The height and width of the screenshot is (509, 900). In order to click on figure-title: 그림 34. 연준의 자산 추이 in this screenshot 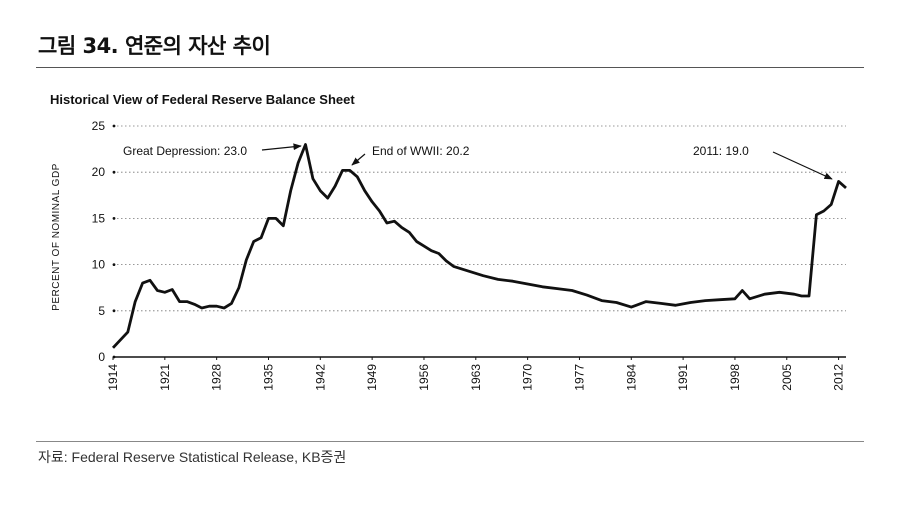, I will do `click(154, 46)`.